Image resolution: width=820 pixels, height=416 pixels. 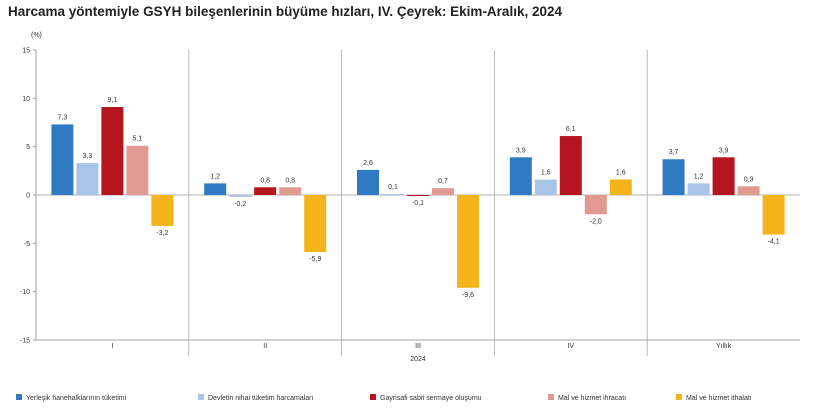 What do you see at coordinates (570, 346) in the screenshot?
I see `category-label: IV` at bounding box center [570, 346].